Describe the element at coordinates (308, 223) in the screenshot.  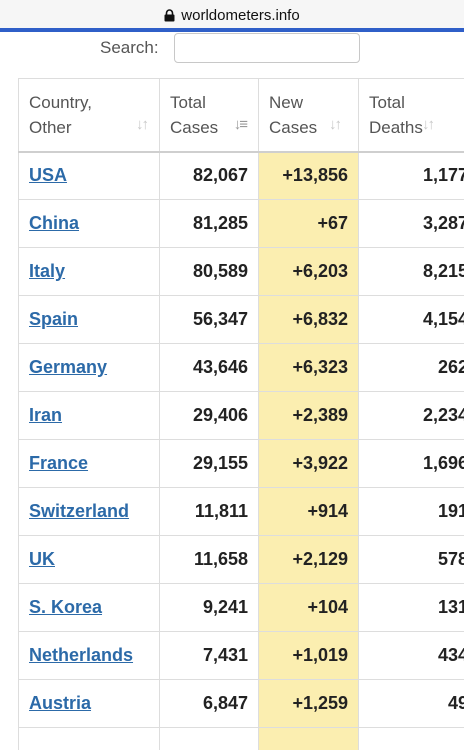
I see `new-cases-cell: +67` at that location.